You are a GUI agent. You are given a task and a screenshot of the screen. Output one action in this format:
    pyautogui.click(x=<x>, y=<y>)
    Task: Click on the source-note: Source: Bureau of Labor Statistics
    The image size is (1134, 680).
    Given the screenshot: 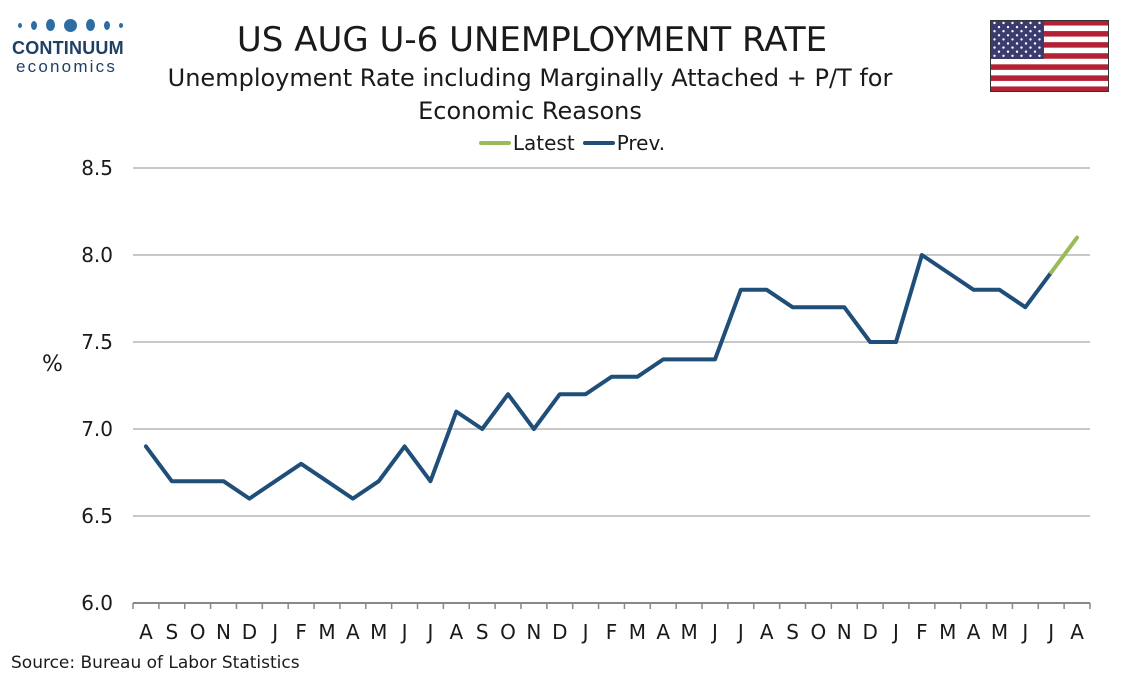 What is the action you would take?
    pyautogui.click(x=155, y=663)
    